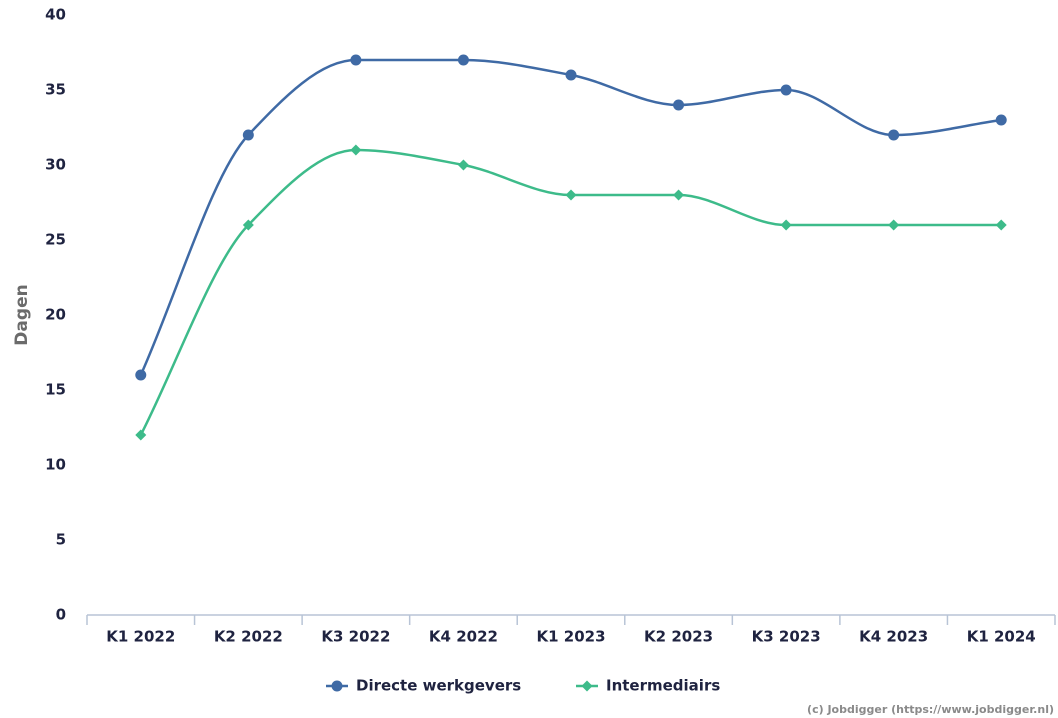  I want to click on credit: (c) Jobdigger (https://www.jobdigger.nl), so click(930, 709).